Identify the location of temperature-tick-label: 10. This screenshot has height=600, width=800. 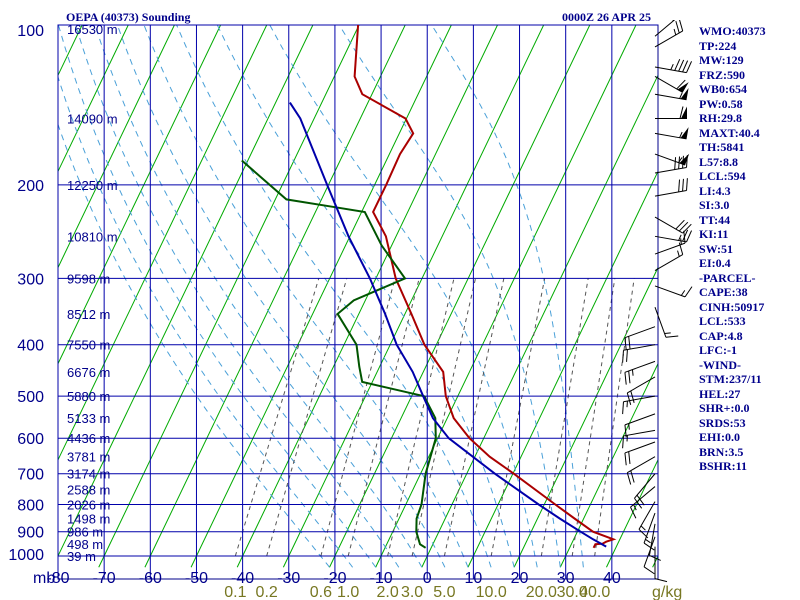
(473, 578).